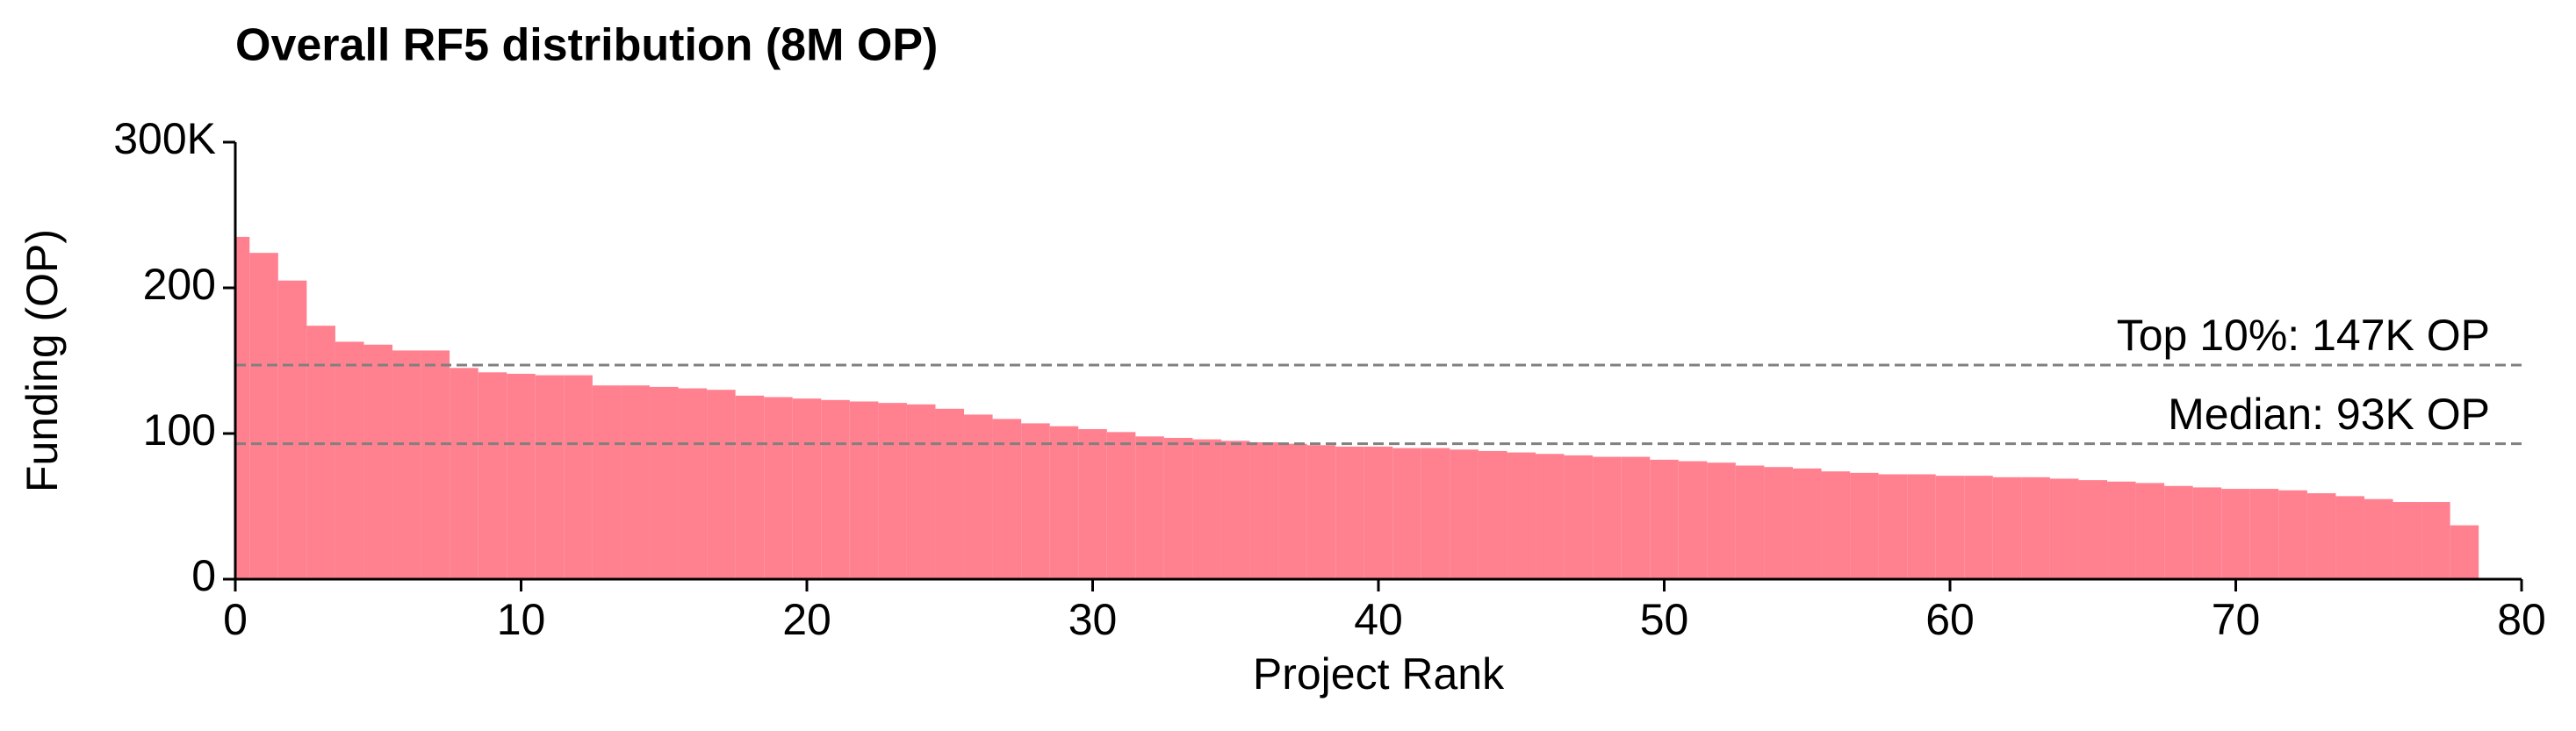 This screenshot has width=2576, height=731. I want to click on x-tick-label: 30, so click(1093, 619).